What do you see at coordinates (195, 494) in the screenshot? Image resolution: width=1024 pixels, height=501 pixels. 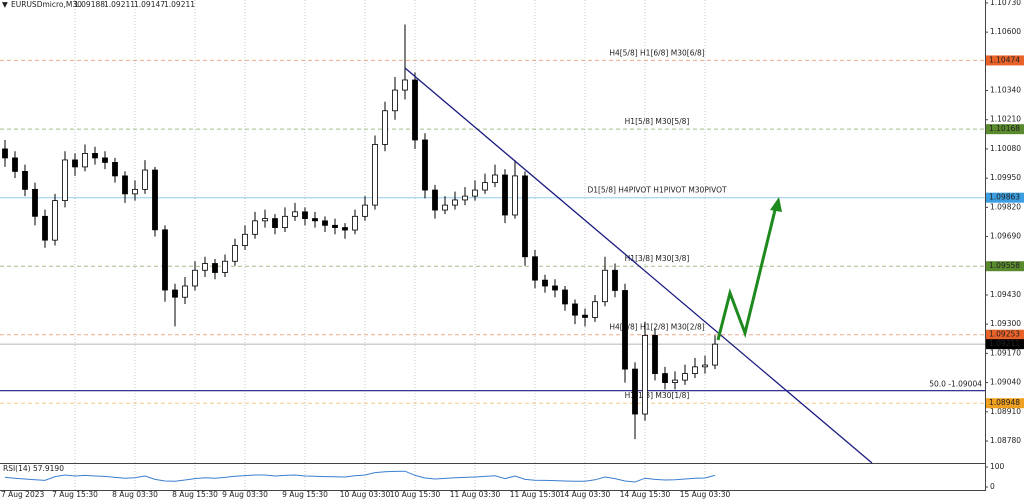 I see `x-tick-label: 8 Aug 15:30` at bounding box center [195, 494].